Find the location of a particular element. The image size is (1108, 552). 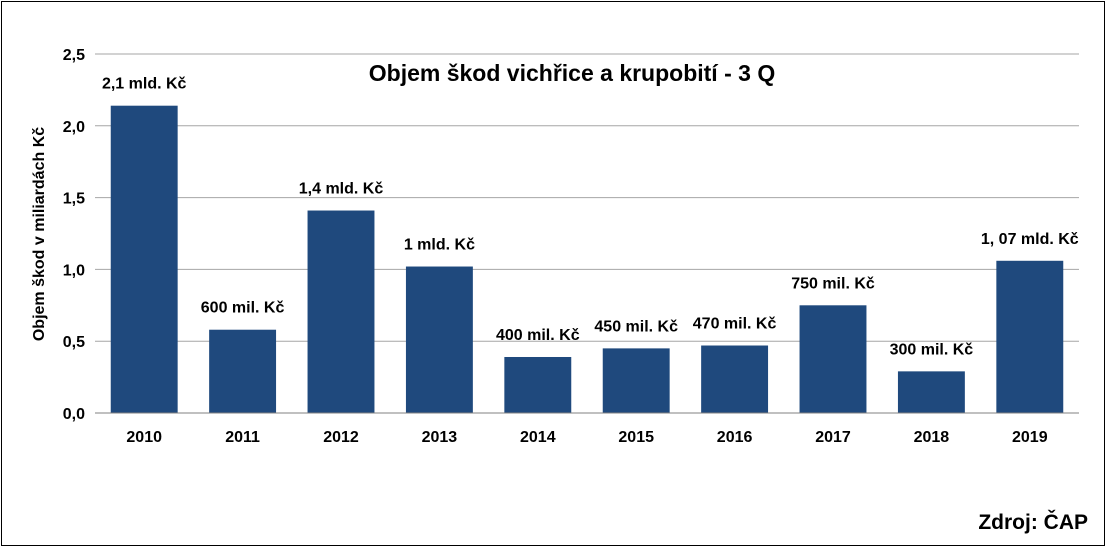

x-tick-label: 2012 is located at coordinates (341, 437).